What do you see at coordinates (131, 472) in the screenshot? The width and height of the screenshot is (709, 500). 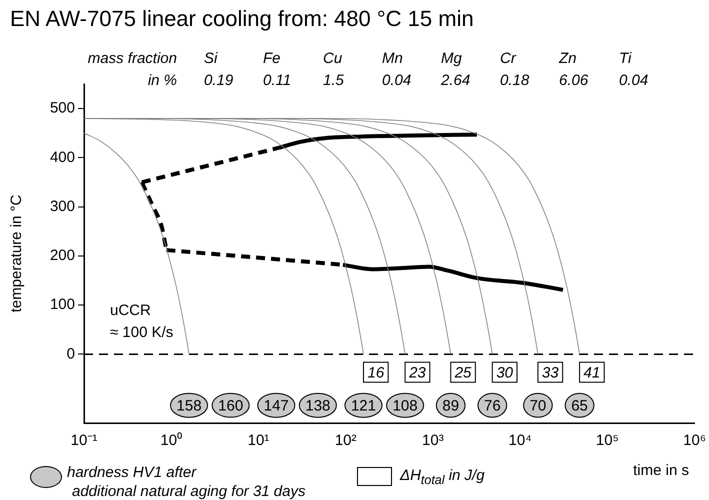 I see `text: hardness HV1 after` at bounding box center [131, 472].